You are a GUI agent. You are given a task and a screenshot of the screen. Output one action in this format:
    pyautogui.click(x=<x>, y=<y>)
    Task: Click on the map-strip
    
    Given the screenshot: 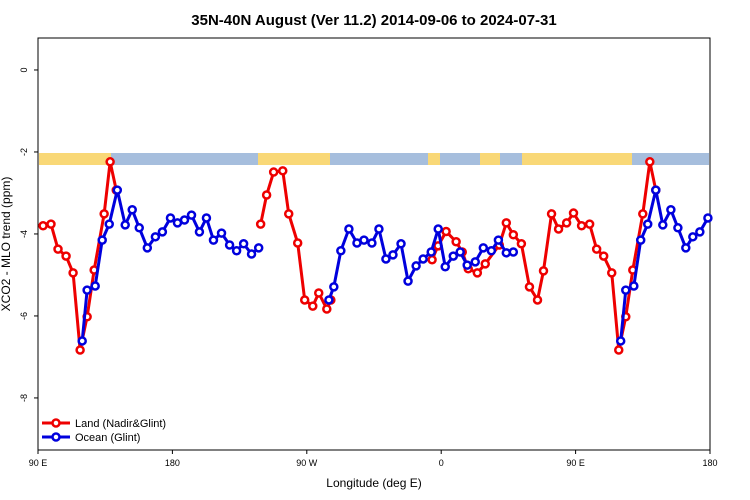 What is the action you would take?
    pyautogui.click(x=374, y=159)
    